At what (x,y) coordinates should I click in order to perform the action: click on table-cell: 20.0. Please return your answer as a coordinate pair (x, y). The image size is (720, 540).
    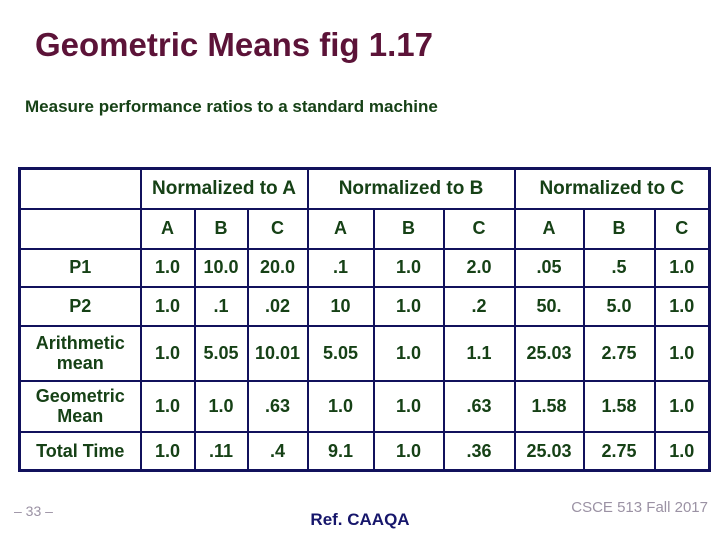
    Looking at the image, I should click on (277, 267).